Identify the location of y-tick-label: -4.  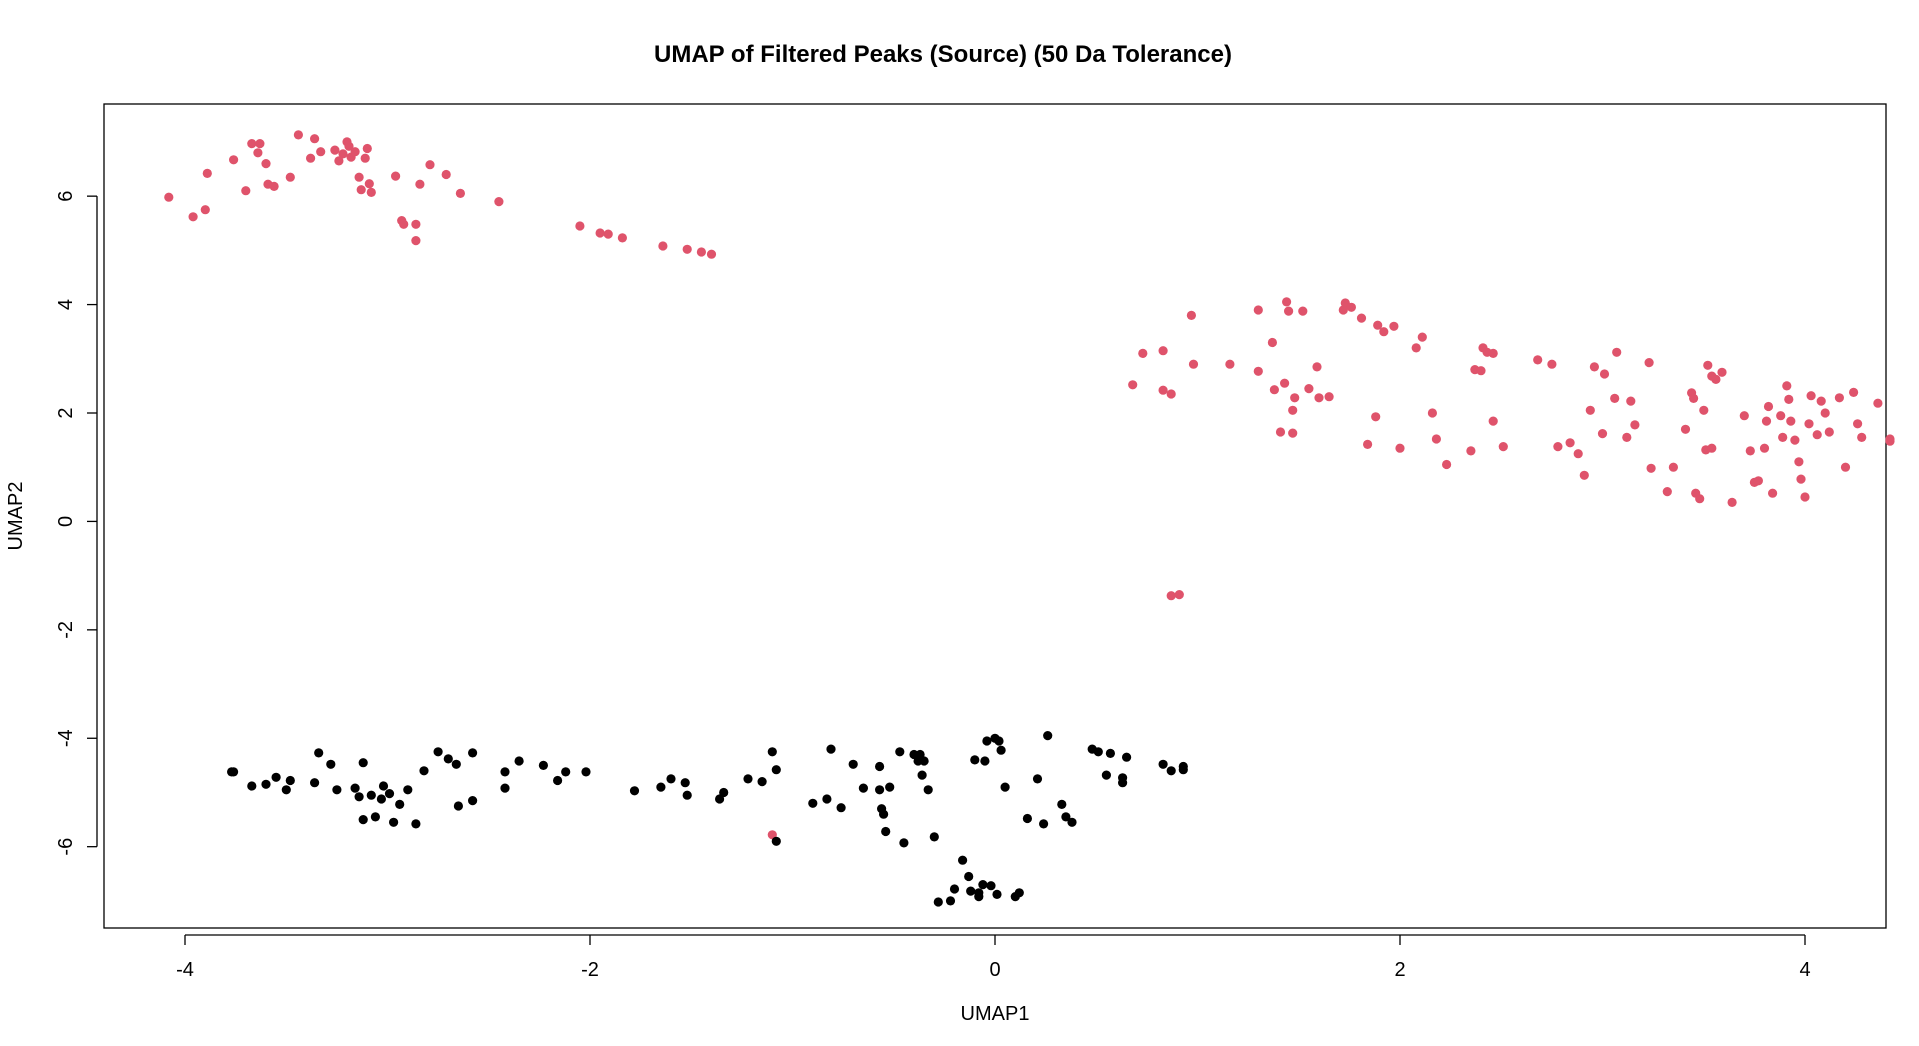
(66, 738).